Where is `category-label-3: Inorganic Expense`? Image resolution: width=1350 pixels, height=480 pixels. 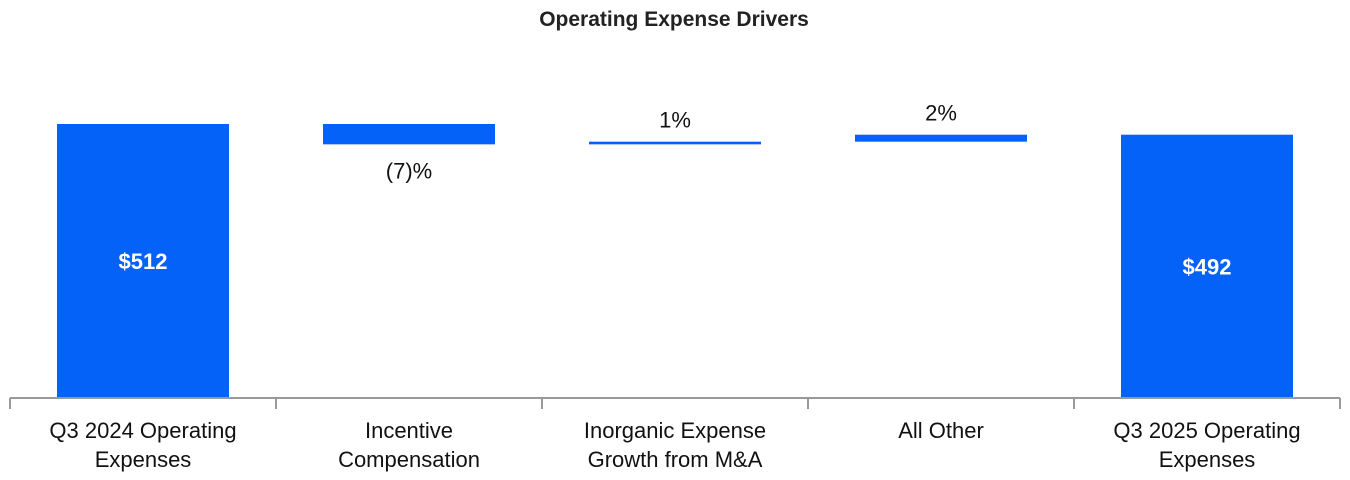
category-label-3: Inorganic Expense is located at coordinates (675, 430).